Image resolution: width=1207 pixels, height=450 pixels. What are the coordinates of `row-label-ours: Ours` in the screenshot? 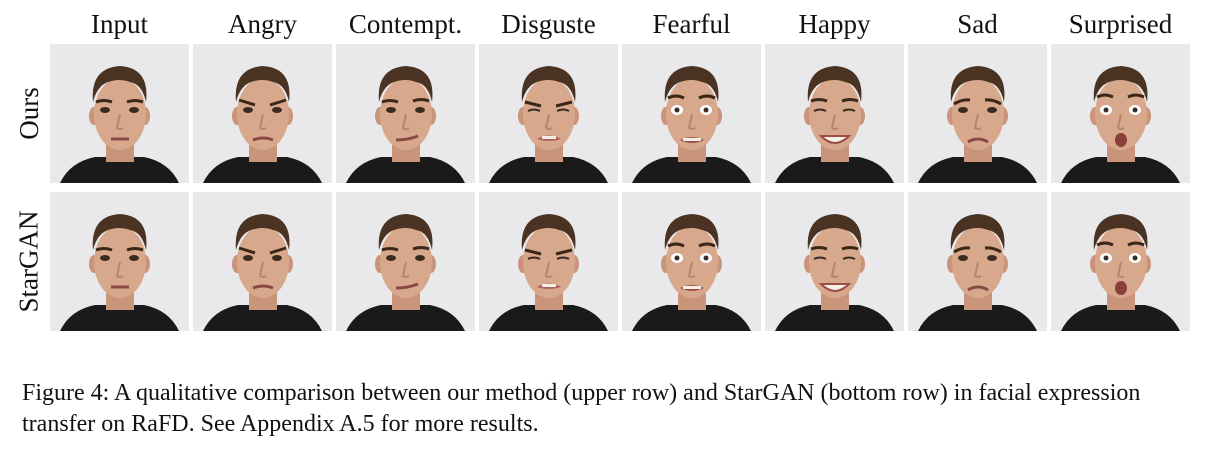 It's located at (29, 113).